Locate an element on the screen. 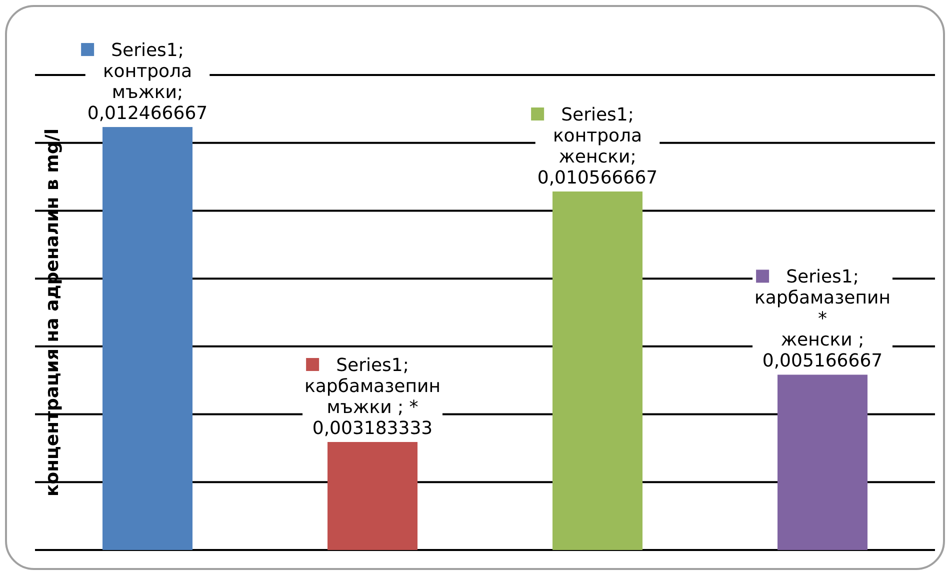 The image size is (950, 575). data-label: Series1; контрола мъжки; 0,012466667 is located at coordinates (147, 82).